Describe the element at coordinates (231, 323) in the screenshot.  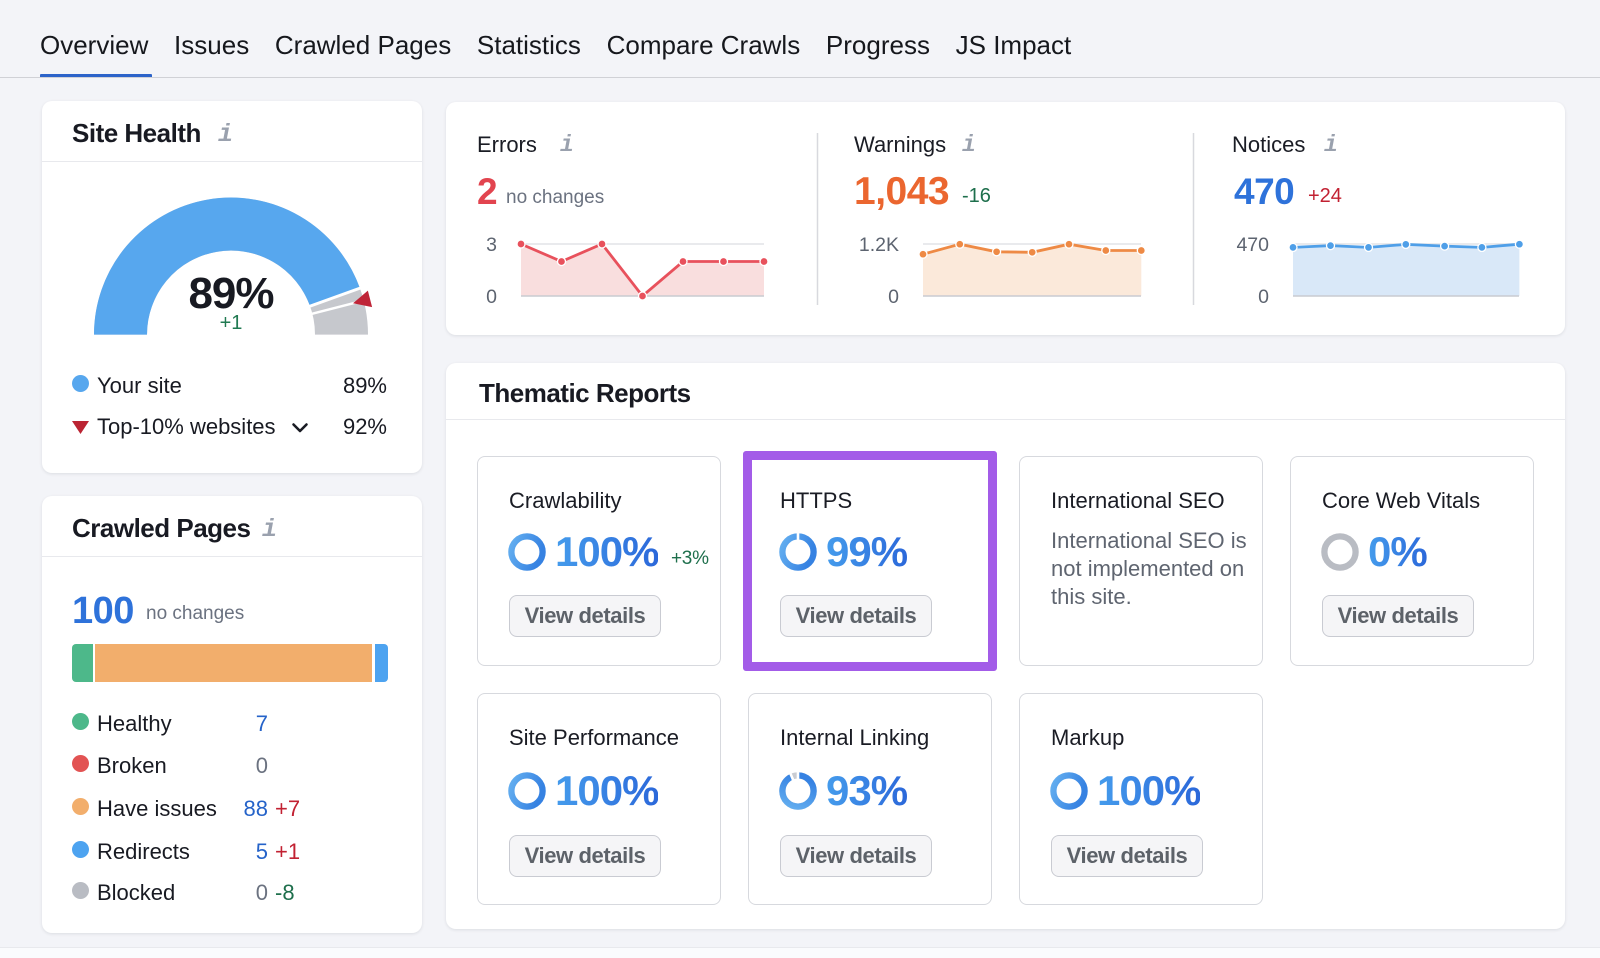
I see `svg-text: +1` at that location.